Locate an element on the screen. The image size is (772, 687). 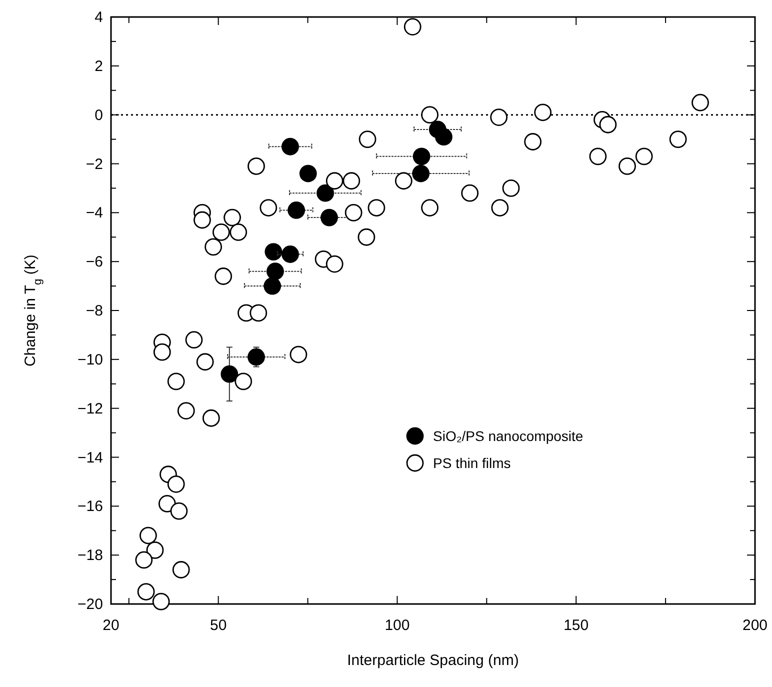
y-tick-label: 2 is located at coordinates (98, 66).